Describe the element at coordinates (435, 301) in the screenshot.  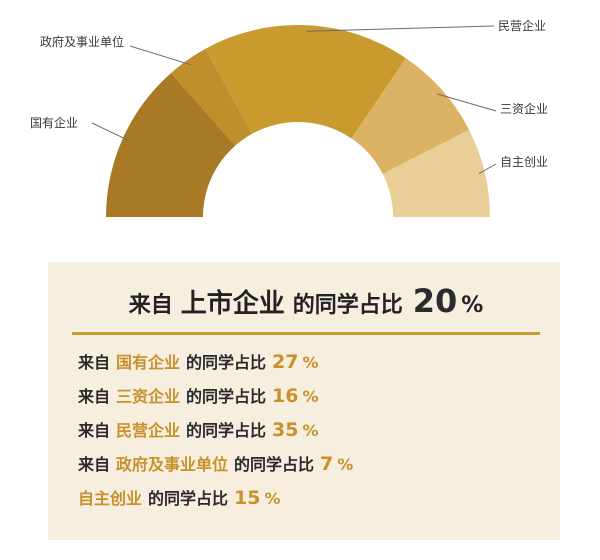
I see `headline-value: 20` at that location.